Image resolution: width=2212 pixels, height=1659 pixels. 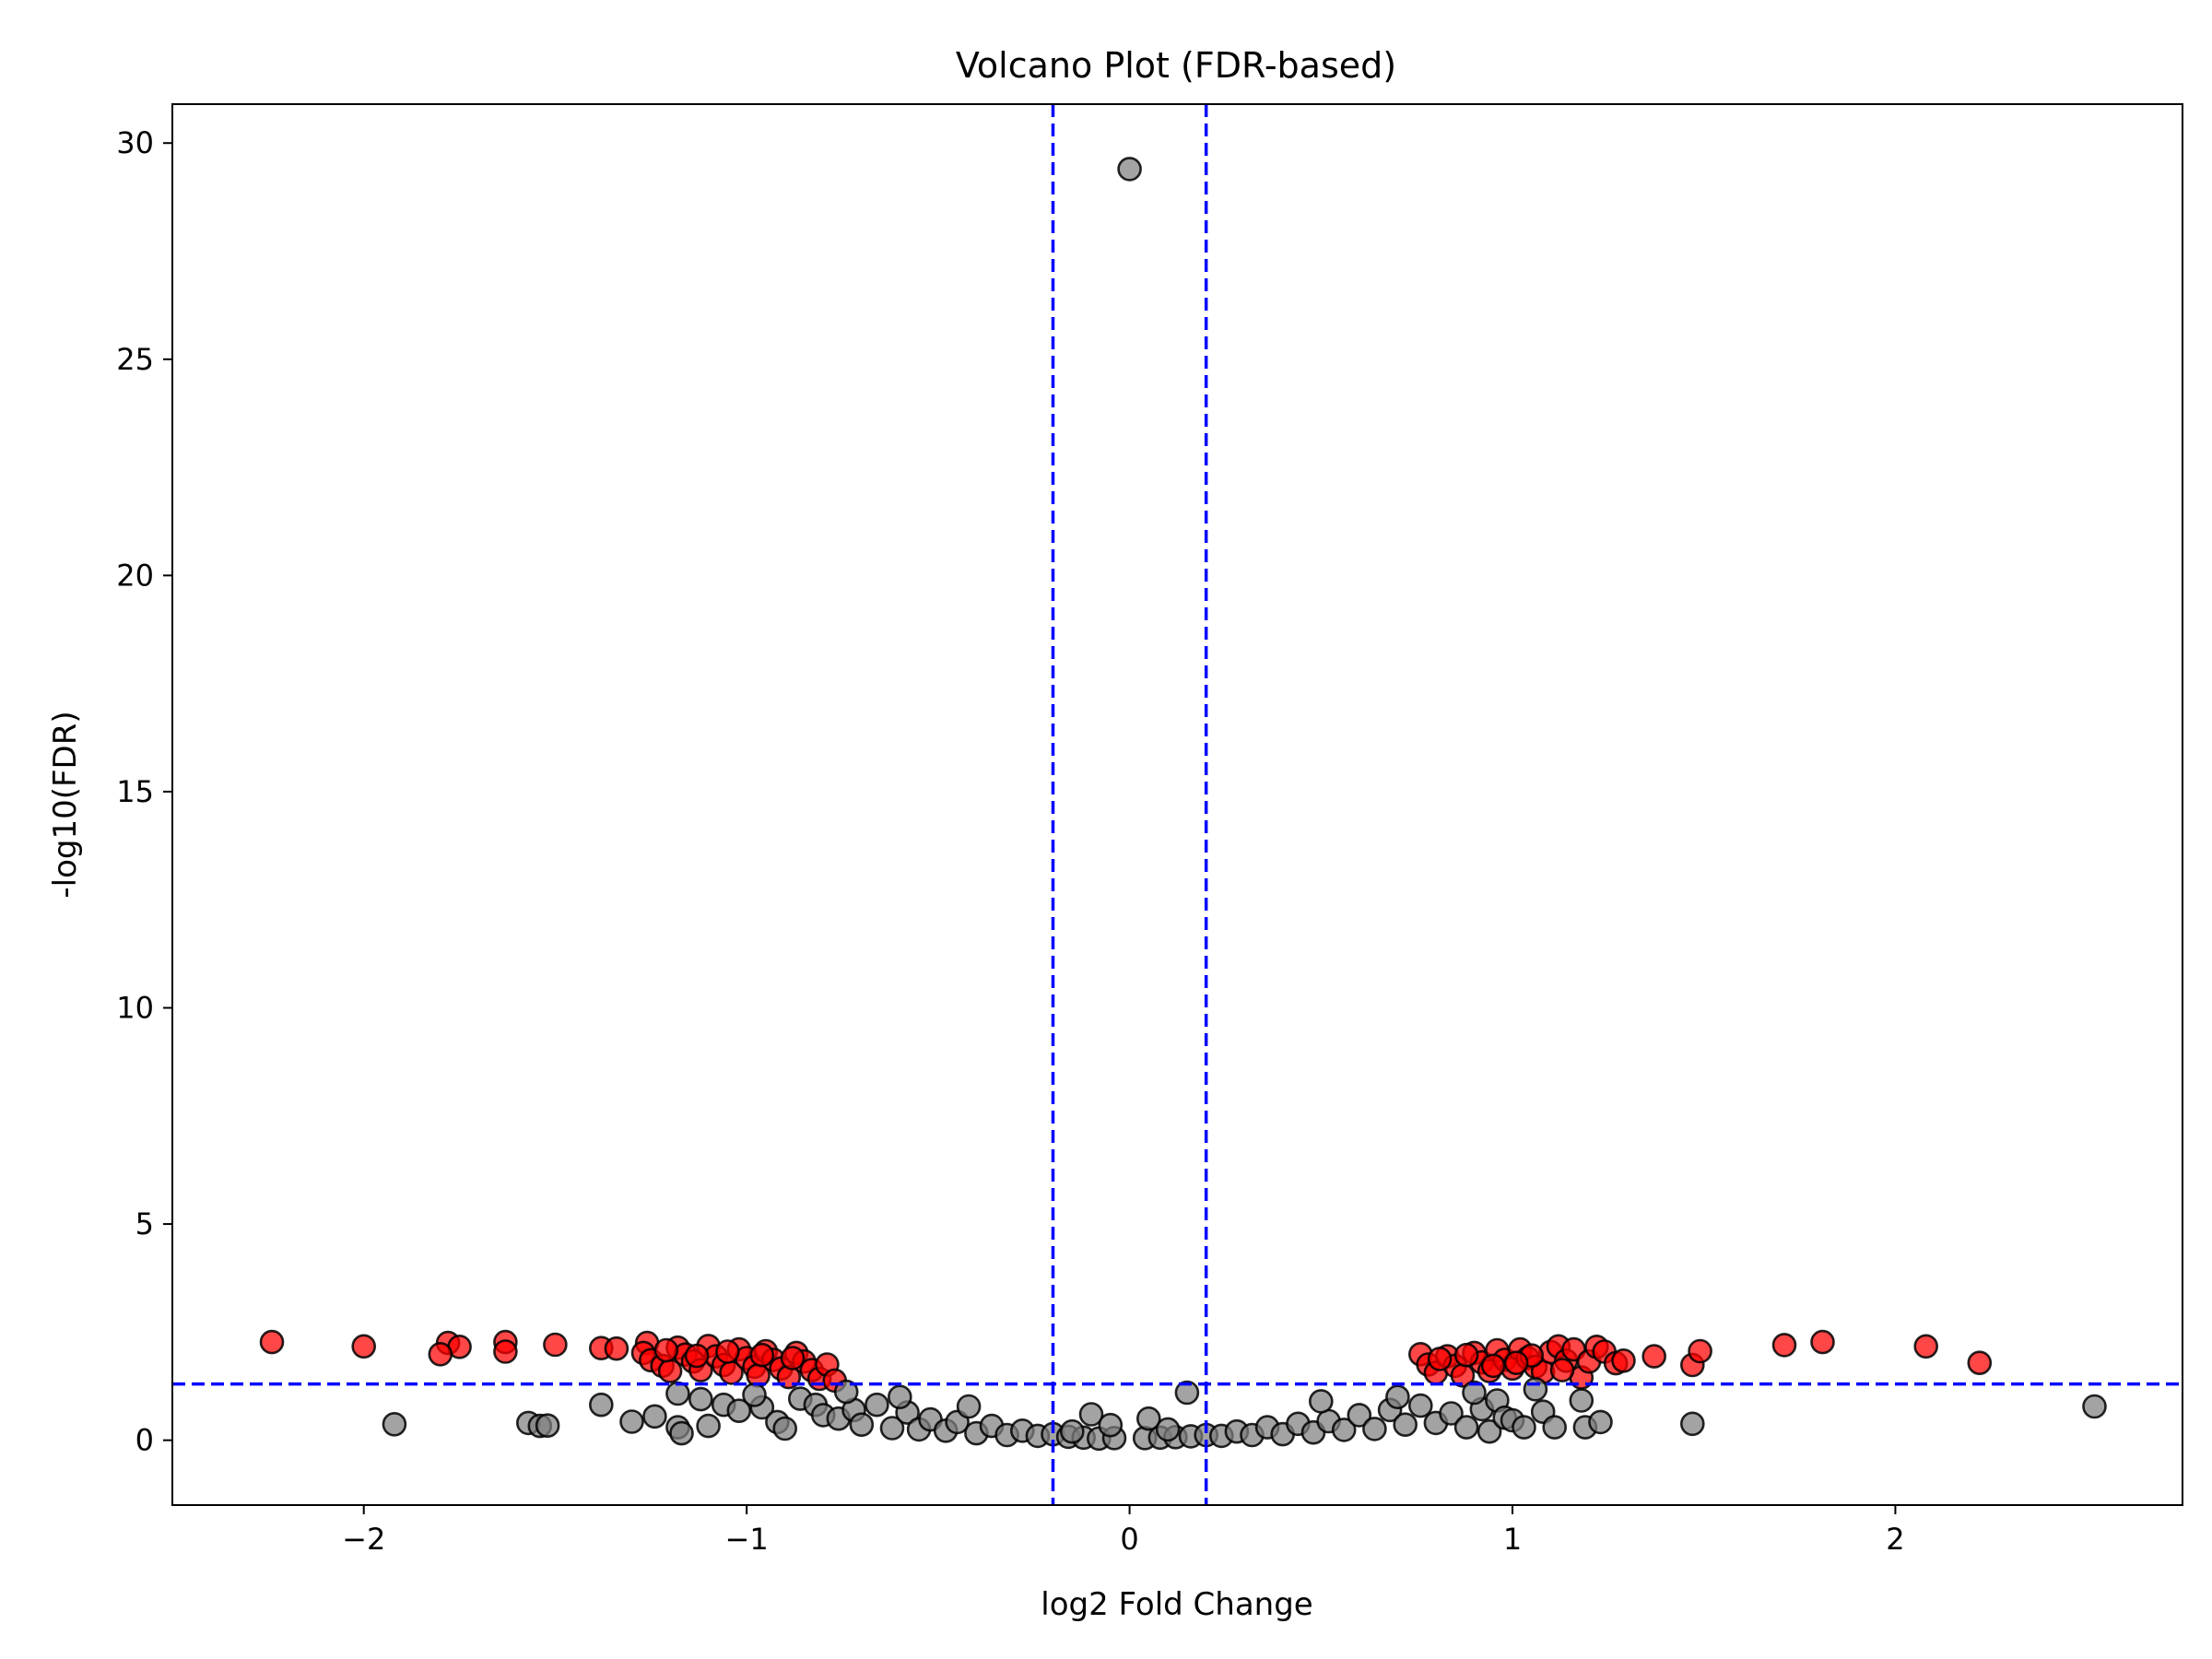 I want to click on y-tick-label: 15, so click(x=135, y=791).